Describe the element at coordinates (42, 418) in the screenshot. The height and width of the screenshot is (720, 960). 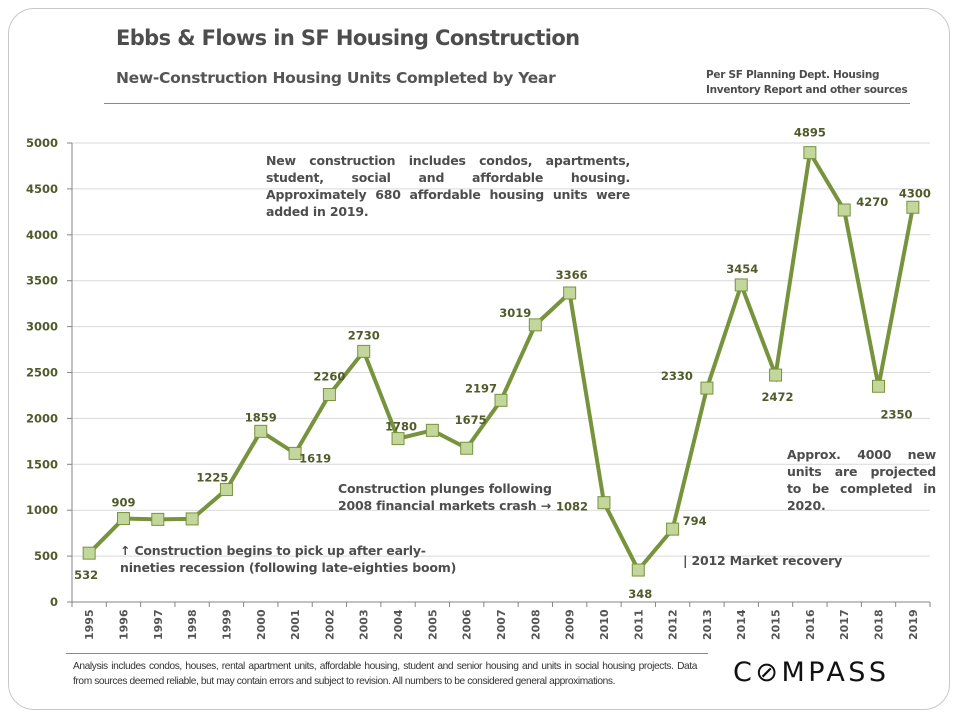
I see `y-tick-label: 2000` at that location.